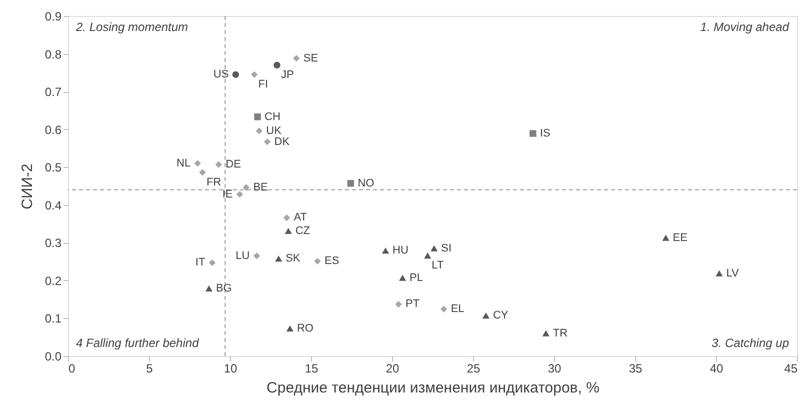  What do you see at coordinates (274, 130) in the screenshot?
I see `annotation: UK` at bounding box center [274, 130].